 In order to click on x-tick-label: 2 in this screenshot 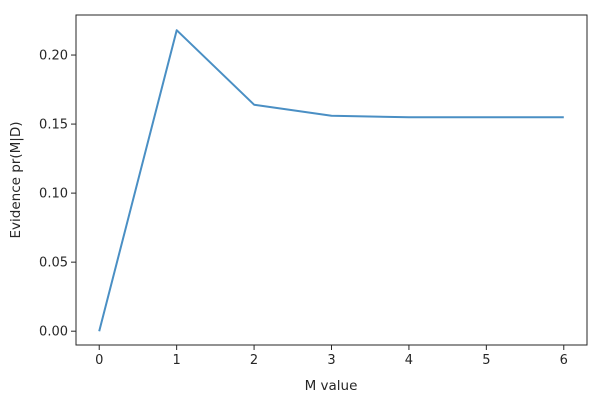, I will do `click(254, 360)`.